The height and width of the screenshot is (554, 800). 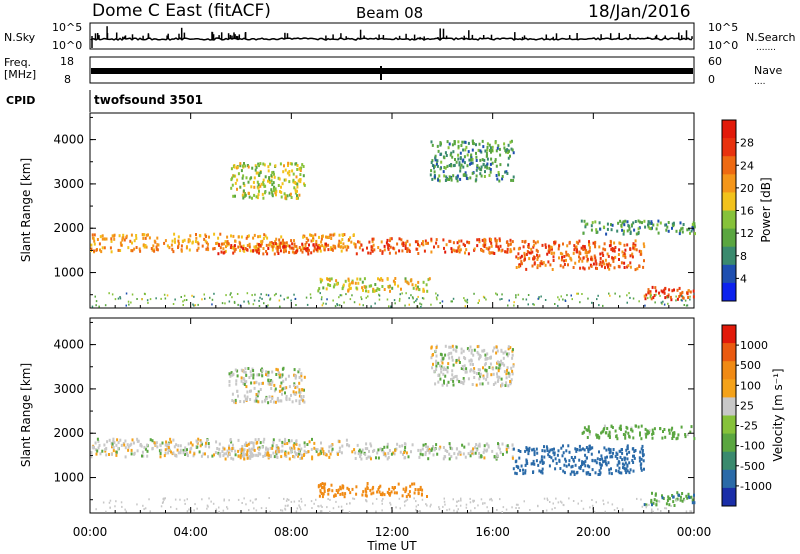 What do you see at coordinates (729, 238) in the screenshot?
I see `power-colorbar-swatch` at bounding box center [729, 238].